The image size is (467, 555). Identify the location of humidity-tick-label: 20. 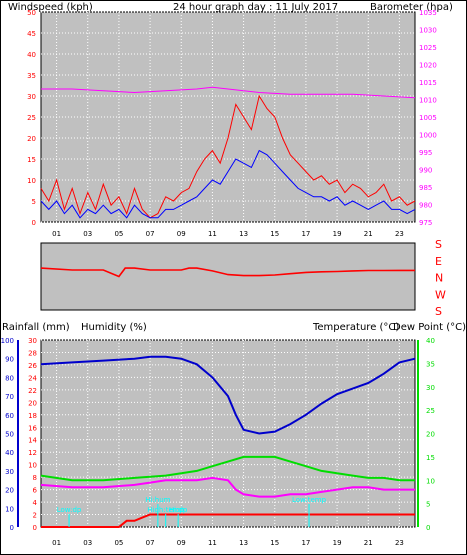
(9, 491).